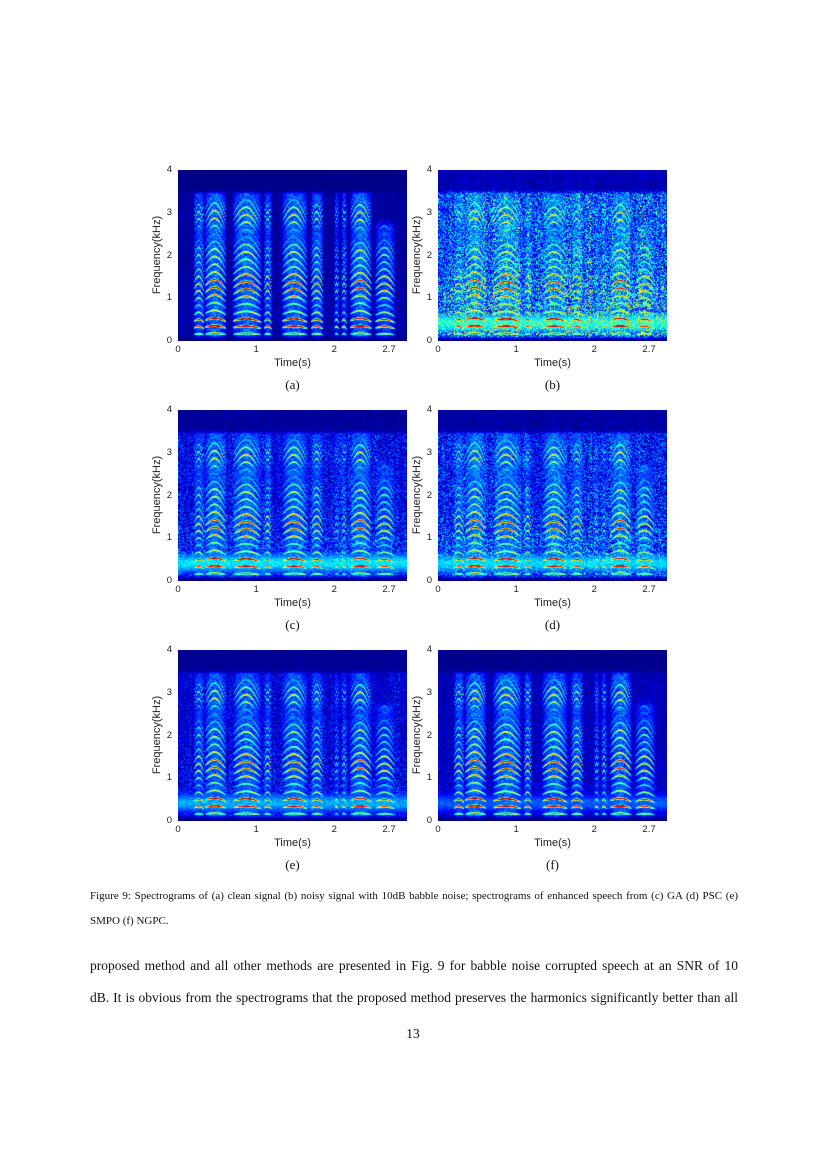 Image resolution: width=826 pixels, height=1169 pixels. Describe the element at coordinates (292, 864) in the screenshot. I see `panel-letter: (e)` at that location.